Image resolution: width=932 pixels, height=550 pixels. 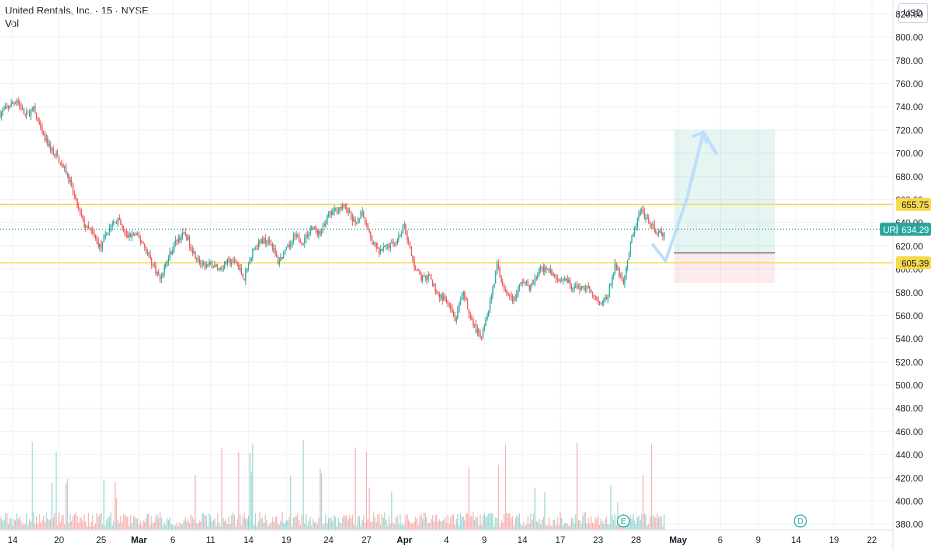 I want to click on y-tick-label: 600.00, so click(x=909, y=270).